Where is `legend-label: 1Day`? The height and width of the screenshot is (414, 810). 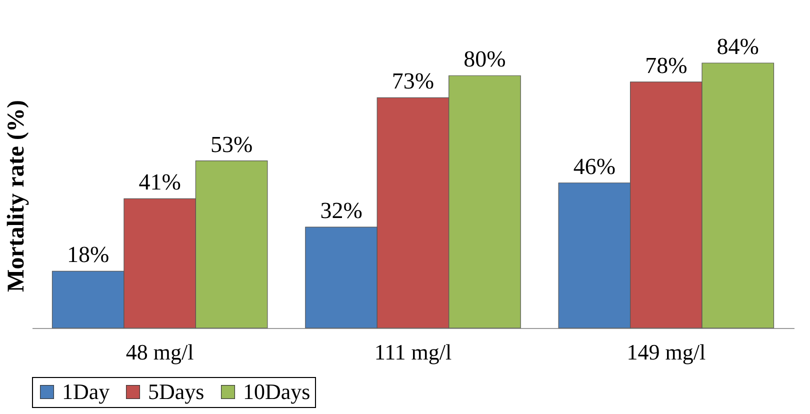 legend-label: 1Day is located at coordinates (86, 391).